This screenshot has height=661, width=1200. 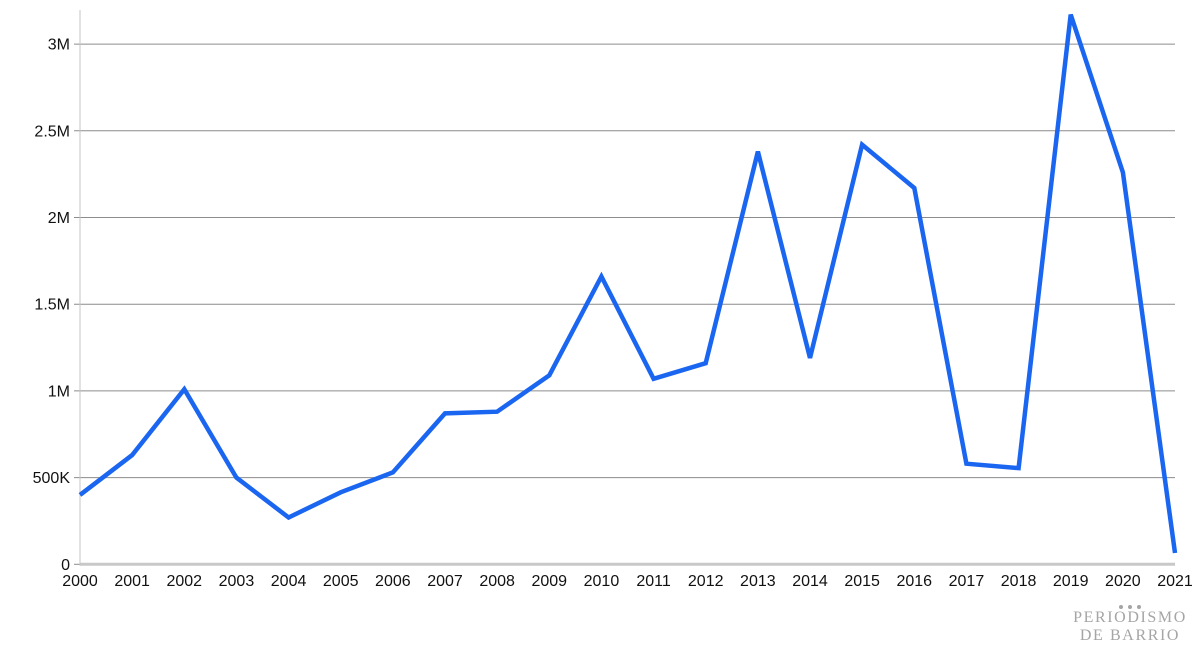 I want to click on x-tick-label: 2018, so click(x=1019, y=581).